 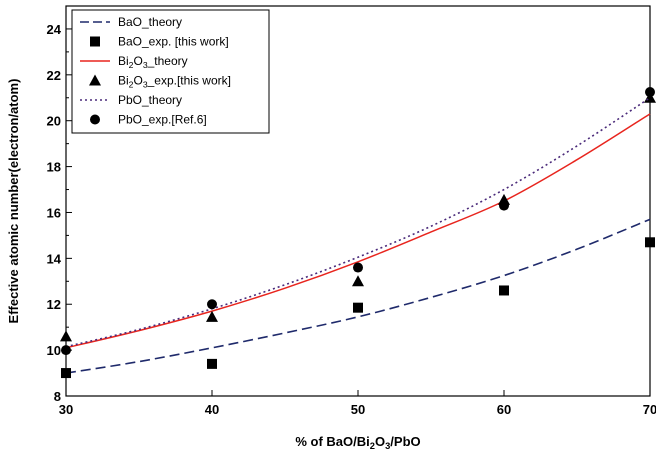 What do you see at coordinates (153, 62) in the screenshot?
I see `legend-label: Bi2O3_theory` at bounding box center [153, 62].